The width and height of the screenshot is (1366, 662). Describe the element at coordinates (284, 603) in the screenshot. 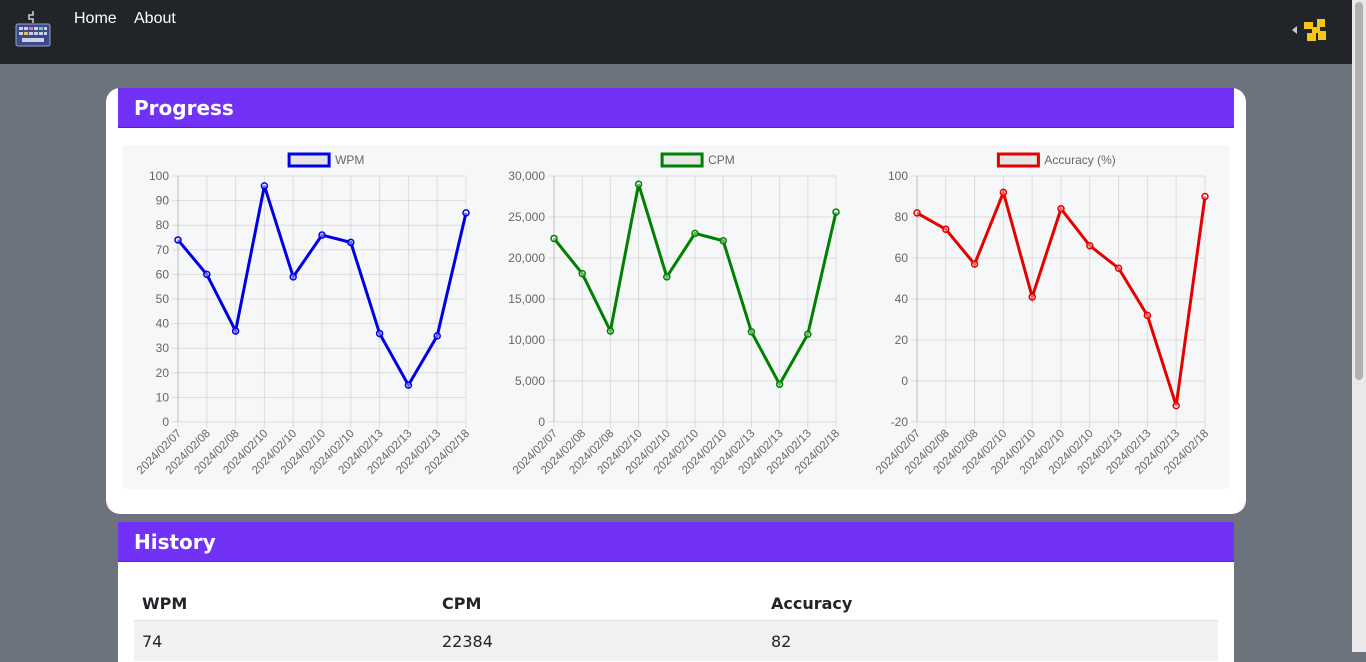

I see `column-header-wpm: WPM` at that location.